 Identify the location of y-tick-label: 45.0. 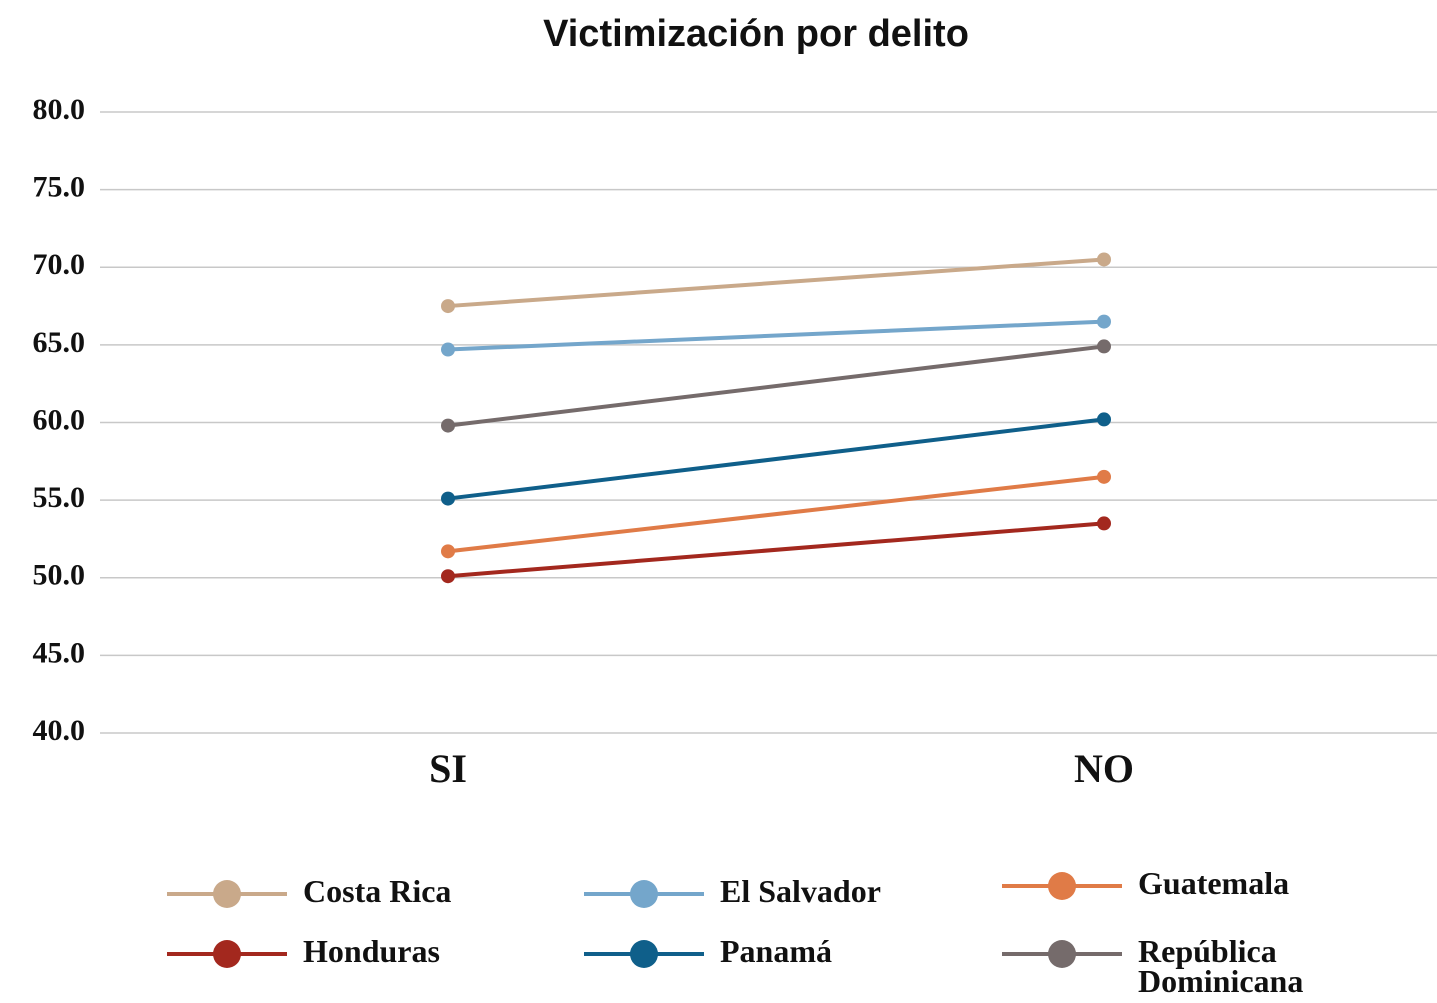
(59, 652).